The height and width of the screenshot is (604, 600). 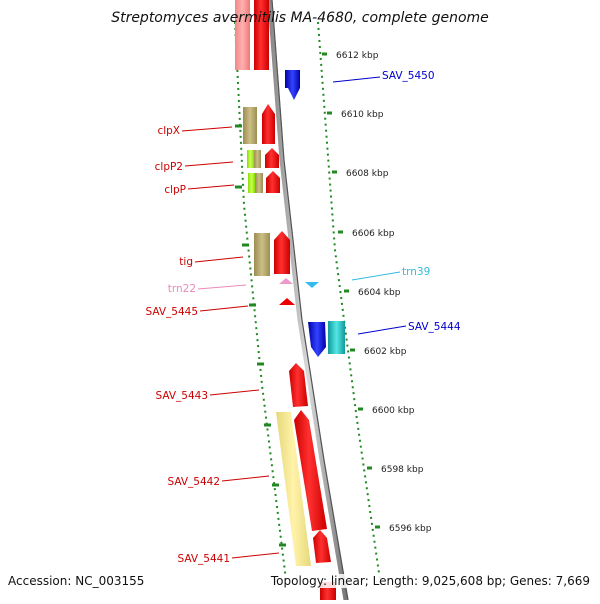 I want to click on gene-arrow-clpp, so click(x=273, y=182).